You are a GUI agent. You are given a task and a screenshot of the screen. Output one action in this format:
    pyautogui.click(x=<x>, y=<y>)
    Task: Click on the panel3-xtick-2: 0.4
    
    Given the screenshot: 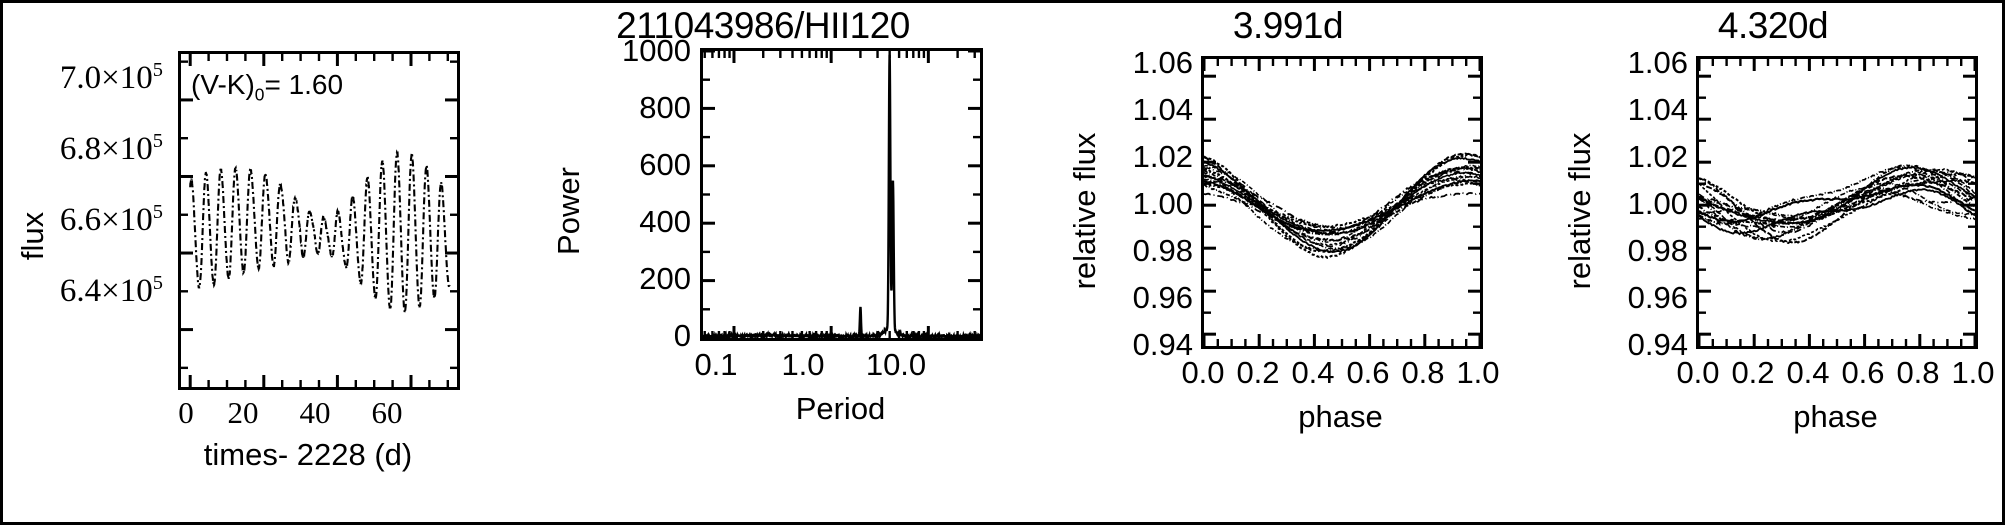 What is the action you would take?
    pyautogui.click(x=1313, y=372)
    